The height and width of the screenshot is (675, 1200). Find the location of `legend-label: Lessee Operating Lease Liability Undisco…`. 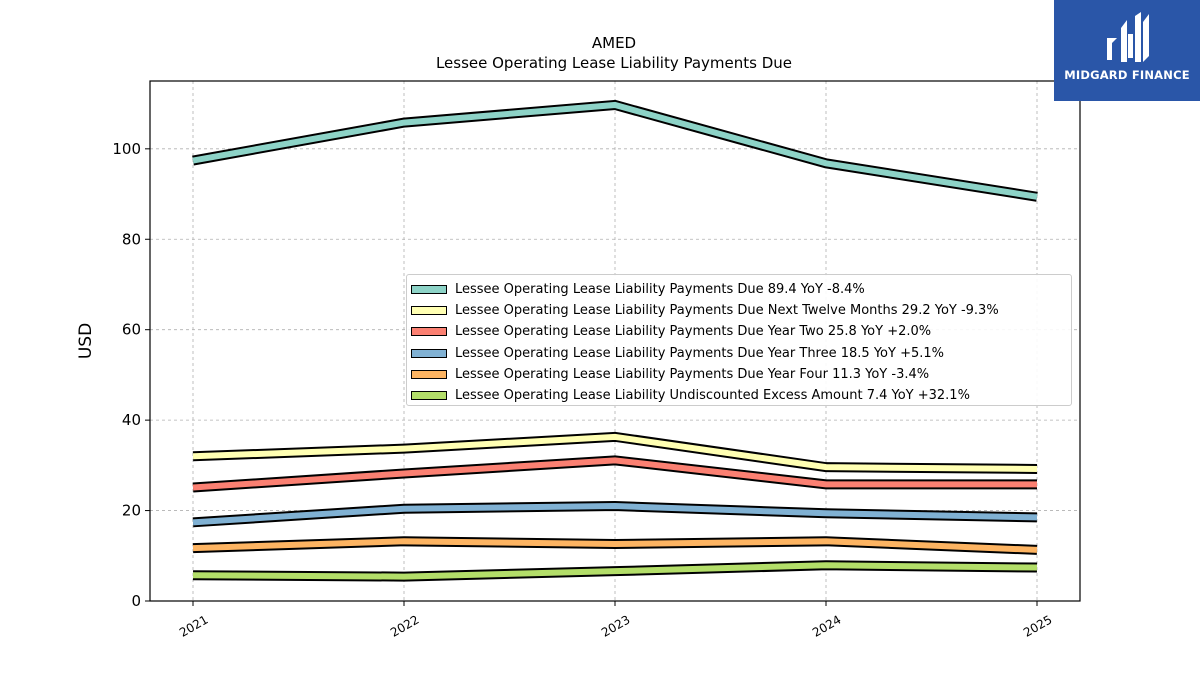

legend-label: Lessee Operating Lease Liability Undisco… is located at coordinates (712, 396).